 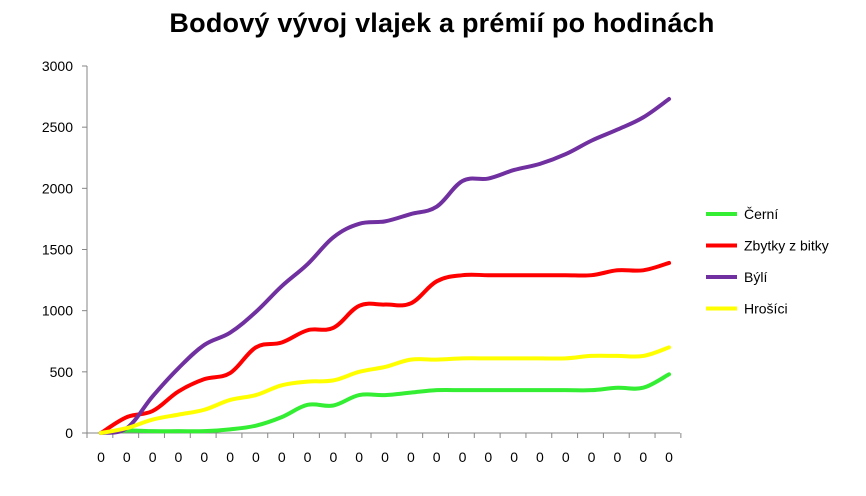 What do you see at coordinates (69, 433) in the screenshot?
I see `y-tick-label: 0` at bounding box center [69, 433].